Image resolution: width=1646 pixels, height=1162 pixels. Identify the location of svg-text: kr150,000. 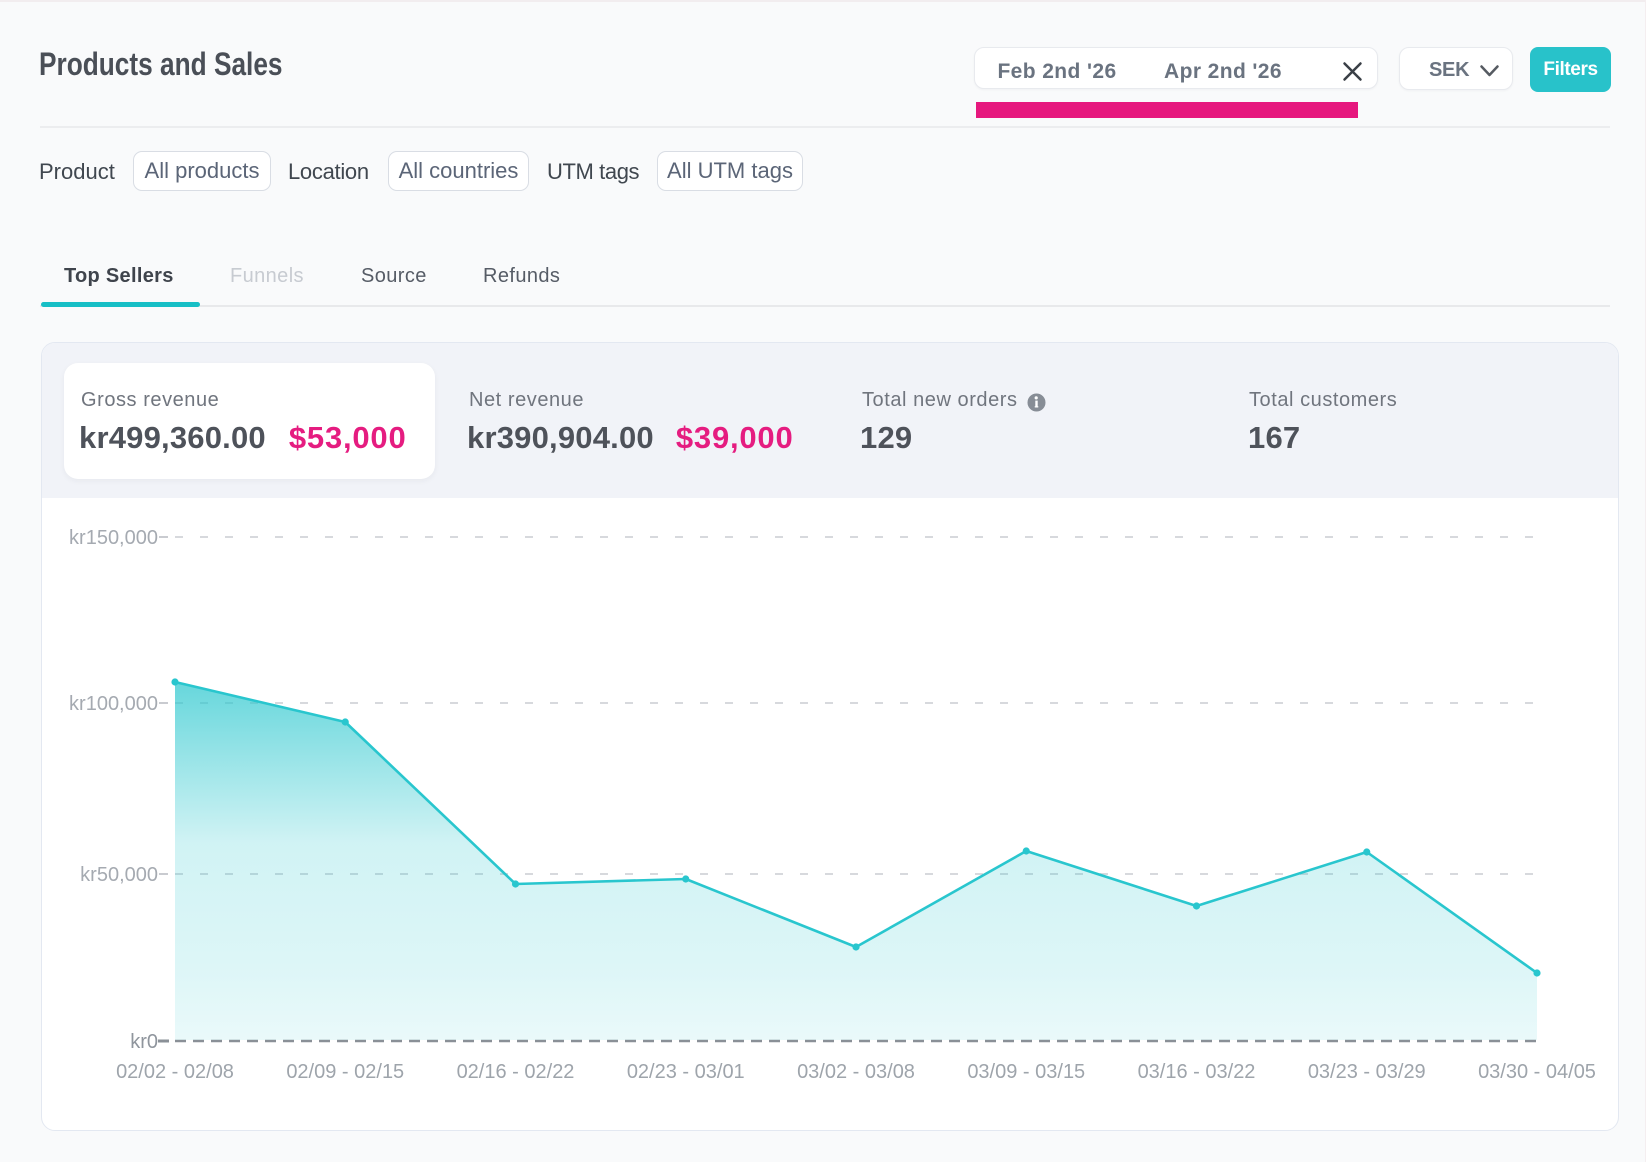
(113, 538).